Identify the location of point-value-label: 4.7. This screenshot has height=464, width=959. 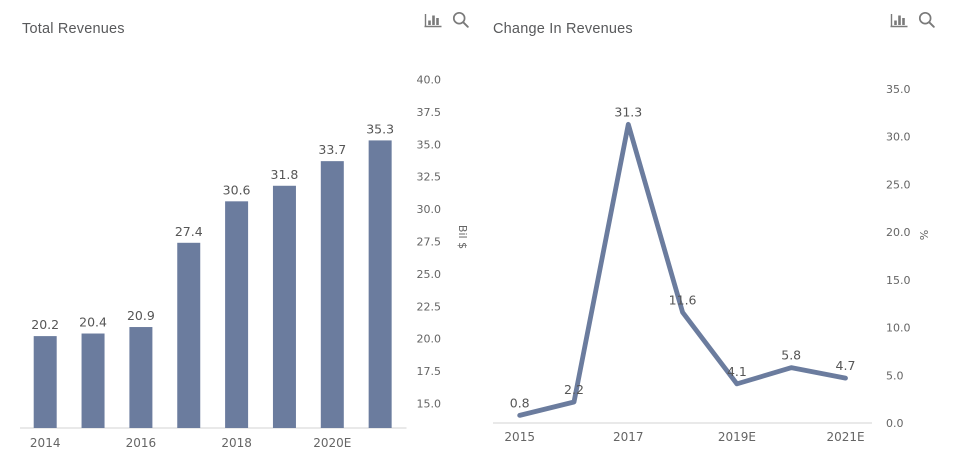
(846, 365).